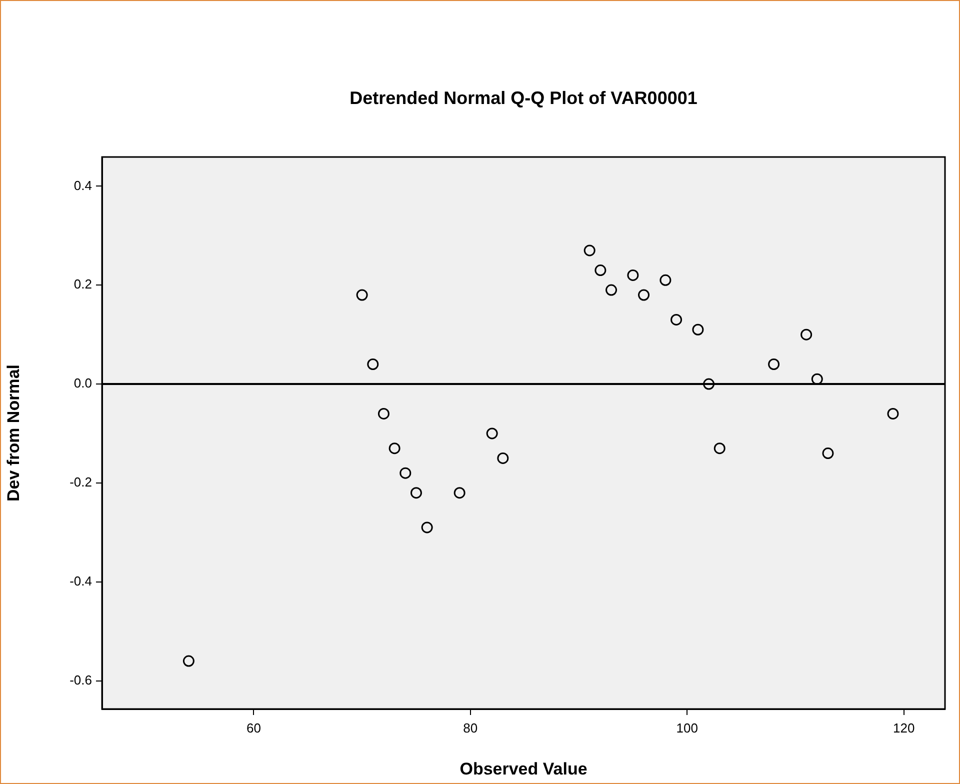 Image resolution: width=960 pixels, height=784 pixels. What do you see at coordinates (687, 728) in the screenshot?
I see `x-tick-label: 100` at bounding box center [687, 728].